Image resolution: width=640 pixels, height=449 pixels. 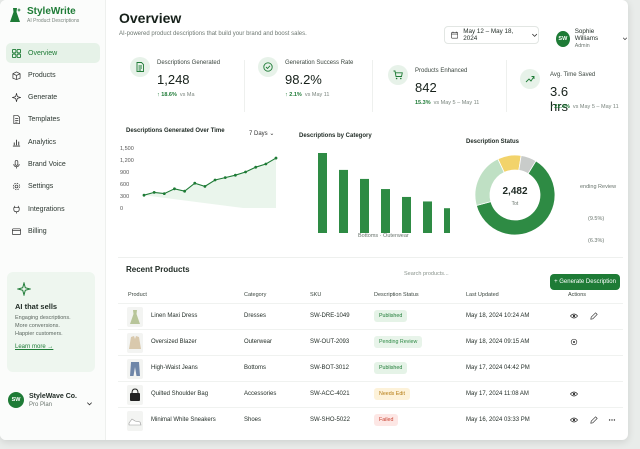 I want to click on sidebar-item-billing: Billing, so click(x=53, y=231).